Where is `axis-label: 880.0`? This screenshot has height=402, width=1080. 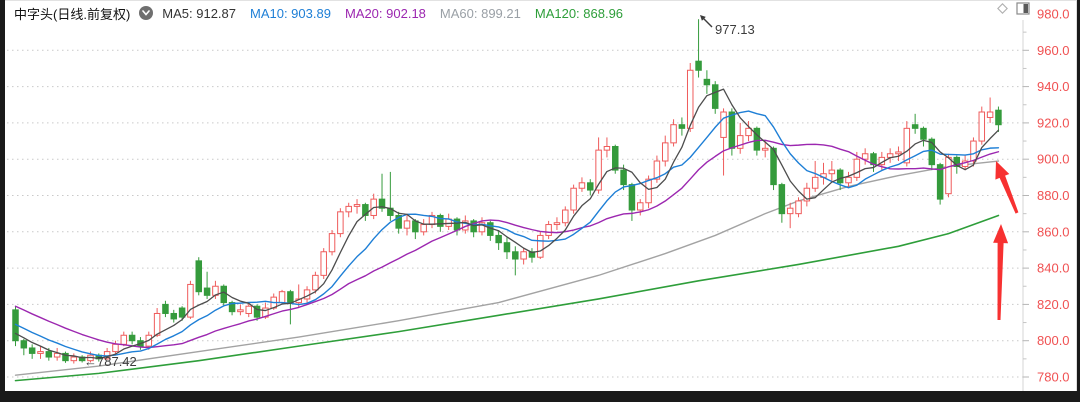 axis-label: 880.0 is located at coordinates (1053, 195).